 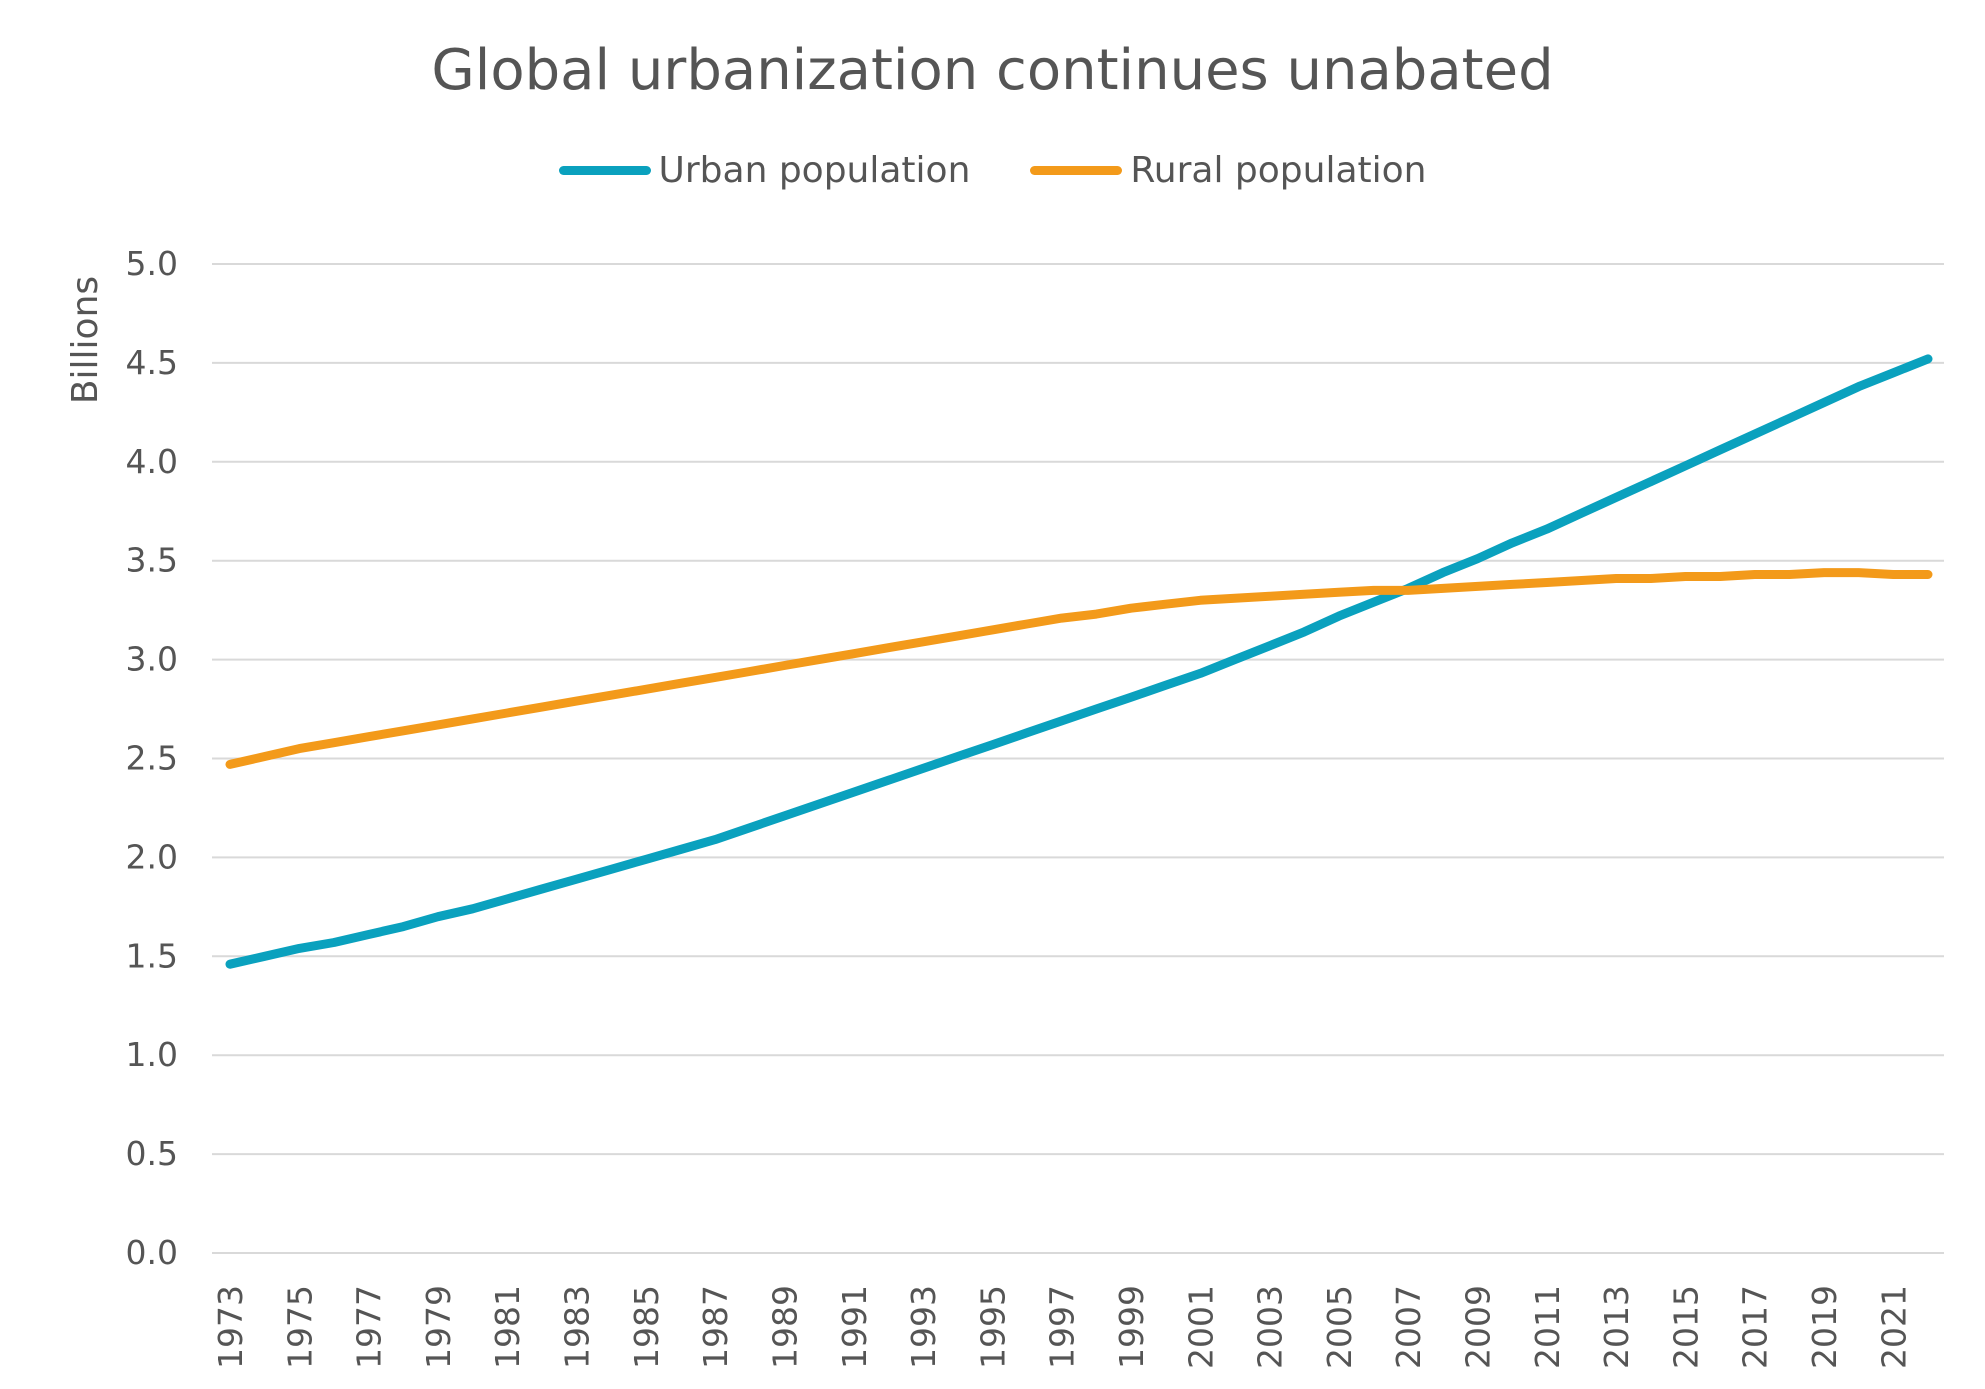 What do you see at coordinates (854, 1327) in the screenshot?
I see `x-tick-label: 1991` at bounding box center [854, 1327].